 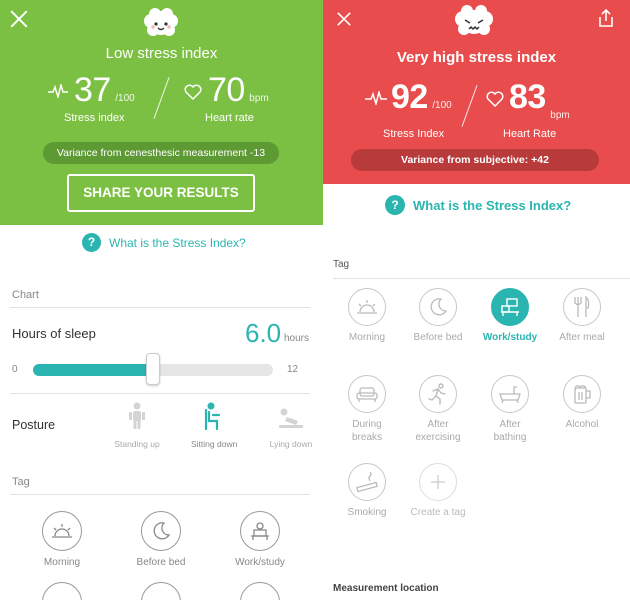 What do you see at coordinates (409, 97) in the screenshot?
I see `stress-index-value: 92` at bounding box center [409, 97].